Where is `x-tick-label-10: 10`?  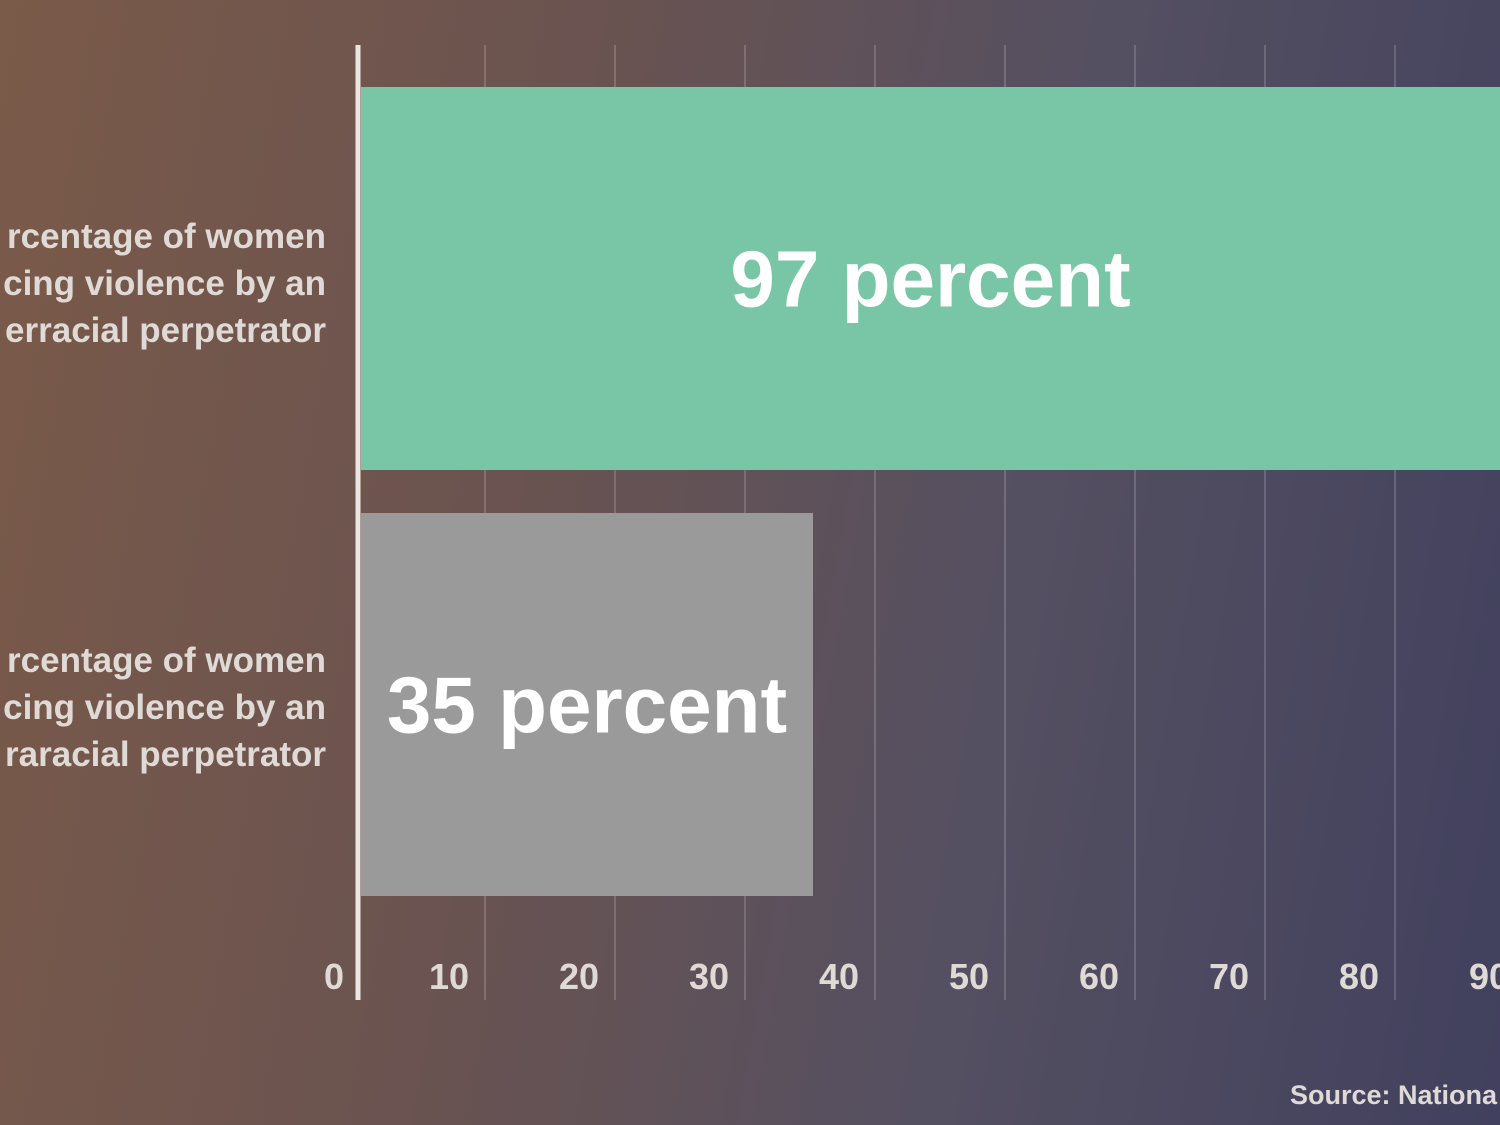 x-tick-label-10: 10 is located at coordinates (449, 976).